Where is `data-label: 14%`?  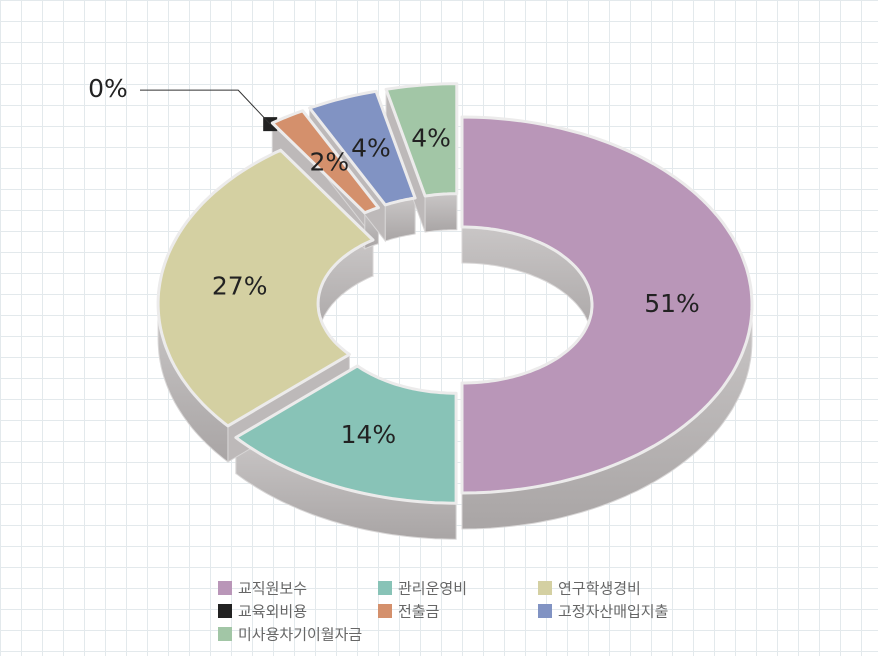
data-label: 14% is located at coordinates (369, 434).